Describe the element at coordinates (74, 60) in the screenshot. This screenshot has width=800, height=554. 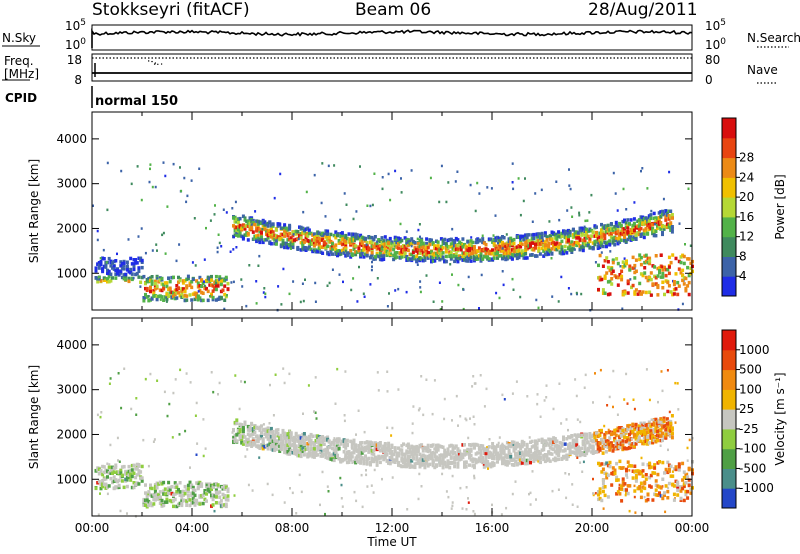
I see `freq-left-tick: 18` at that location.